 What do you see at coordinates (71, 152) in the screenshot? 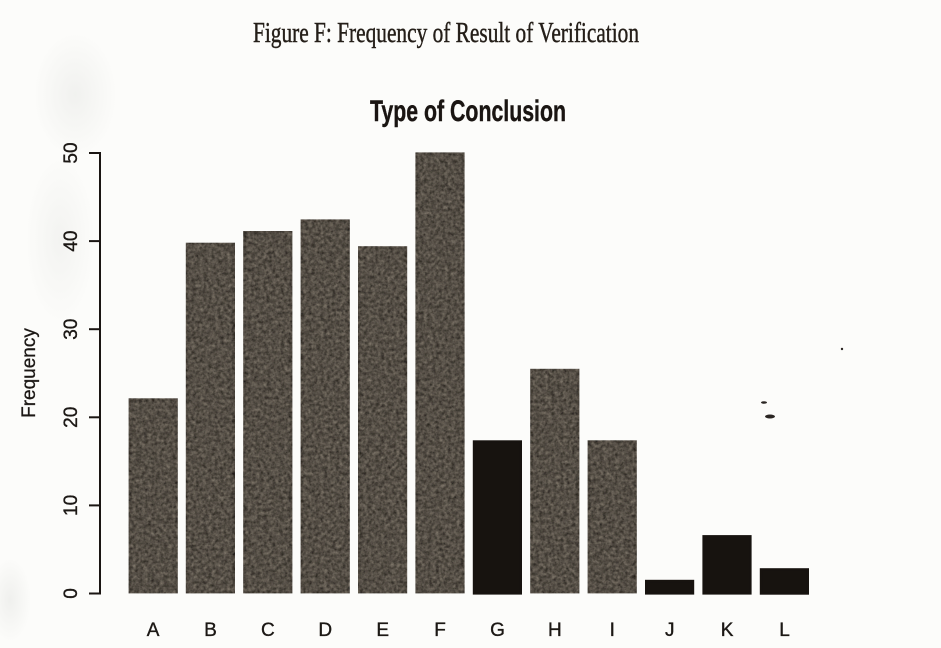
I see `svg-text: 50` at bounding box center [71, 152].